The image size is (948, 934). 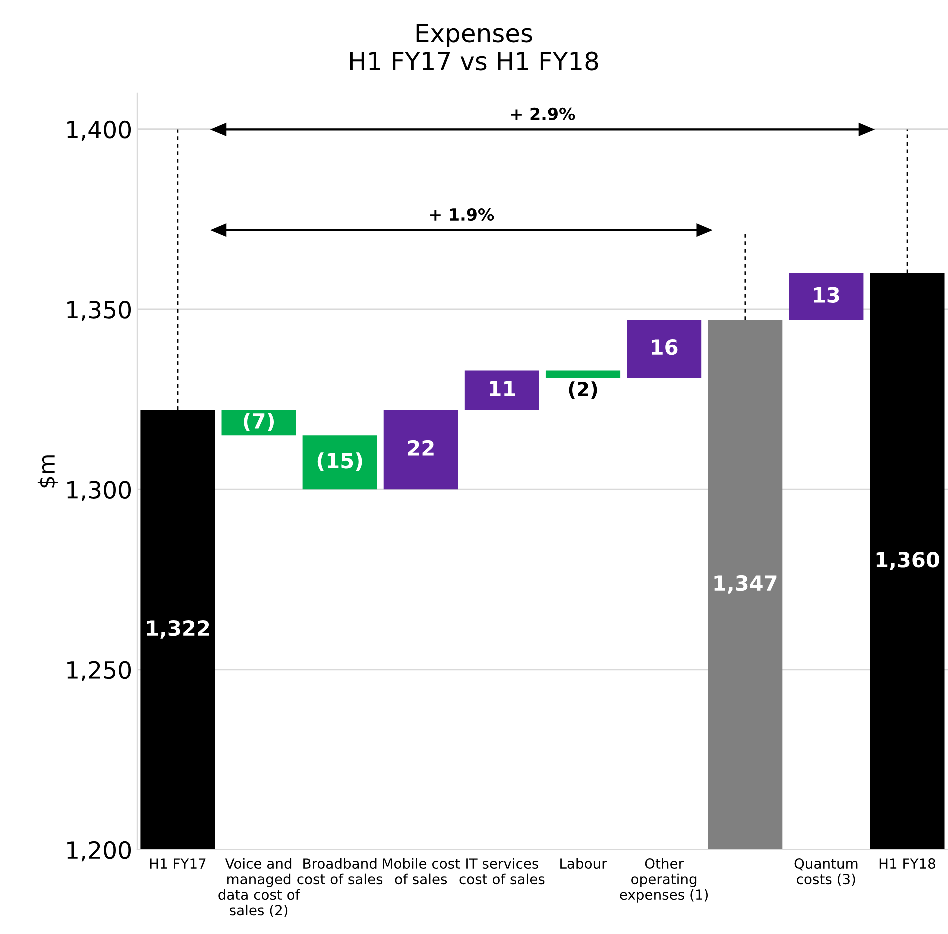 I want to click on y-tick-label: 1,300, so click(x=100, y=491).